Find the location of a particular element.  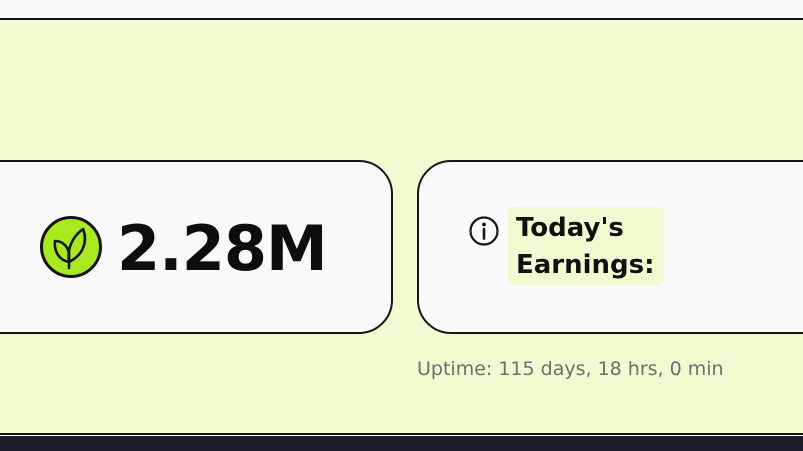

leaf-icon is located at coordinates (71, 247).